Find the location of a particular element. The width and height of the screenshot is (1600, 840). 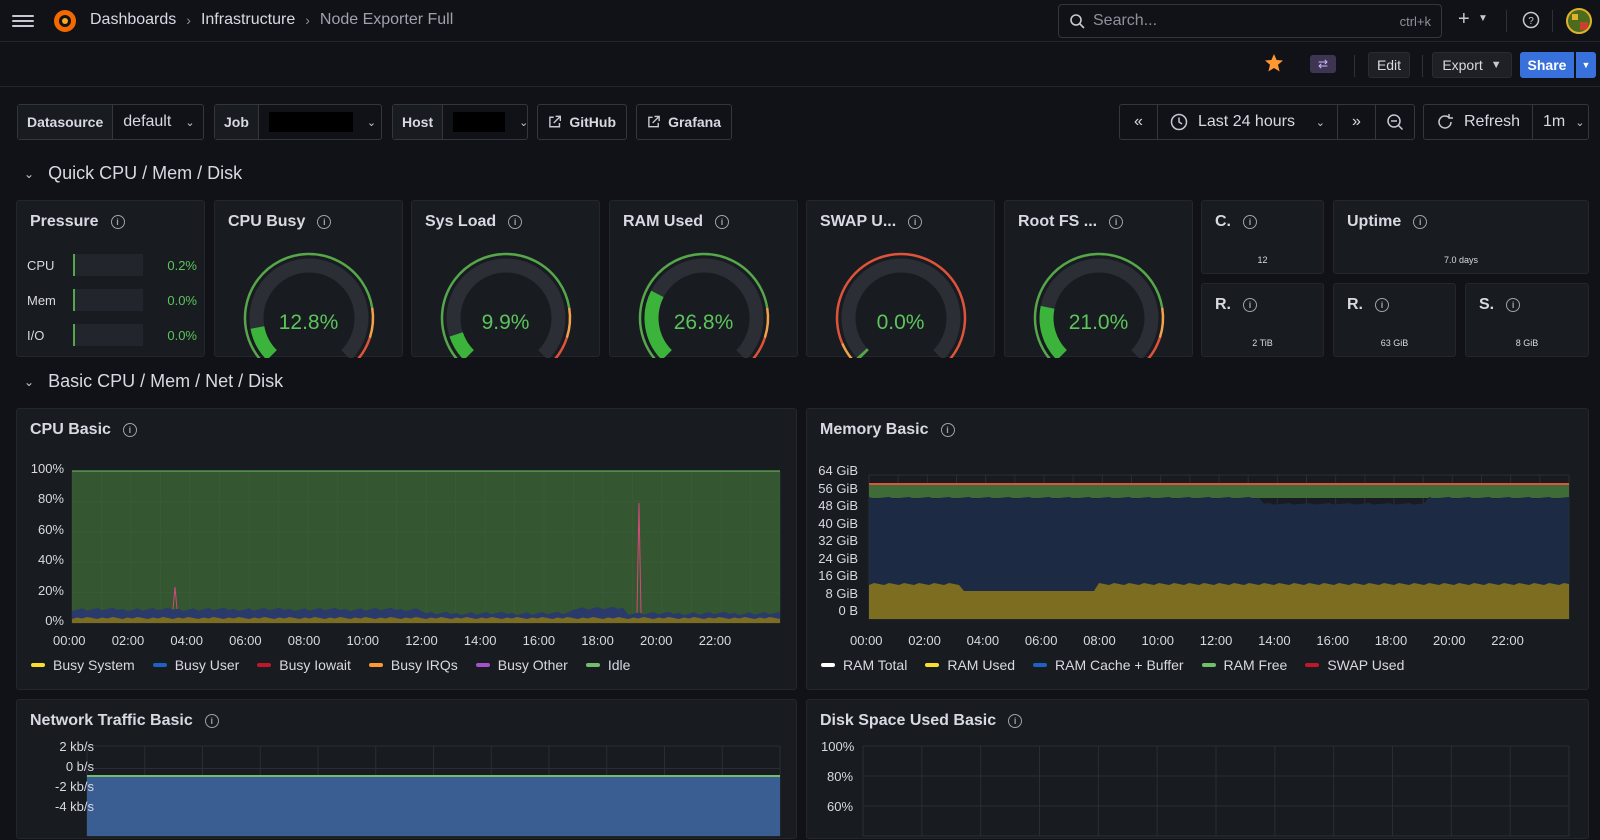

external-link-icon is located at coordinates (654, 121).